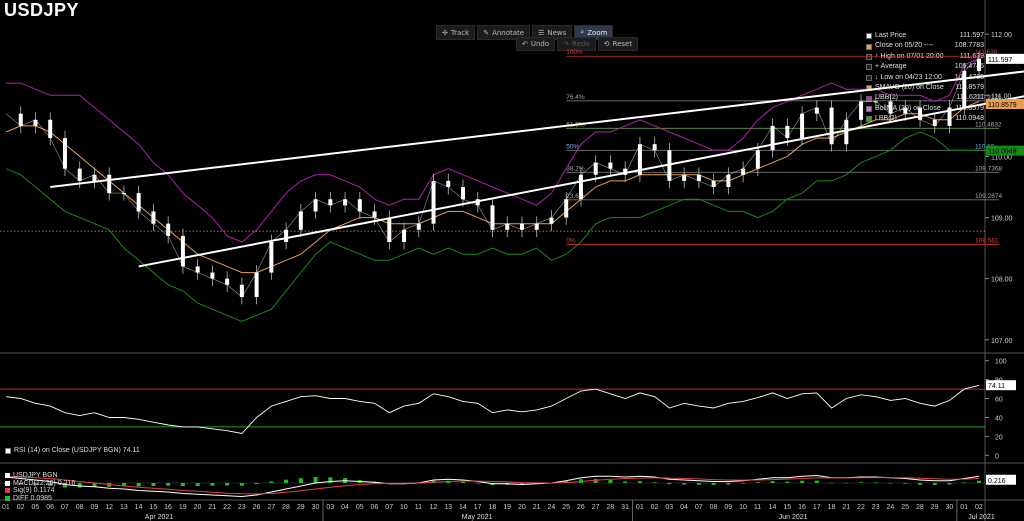  What do you see at coordinates (504, 32) in the screenshot?
I see `annotate-button: ✎ Annotate` at bounding box center [504, 32].